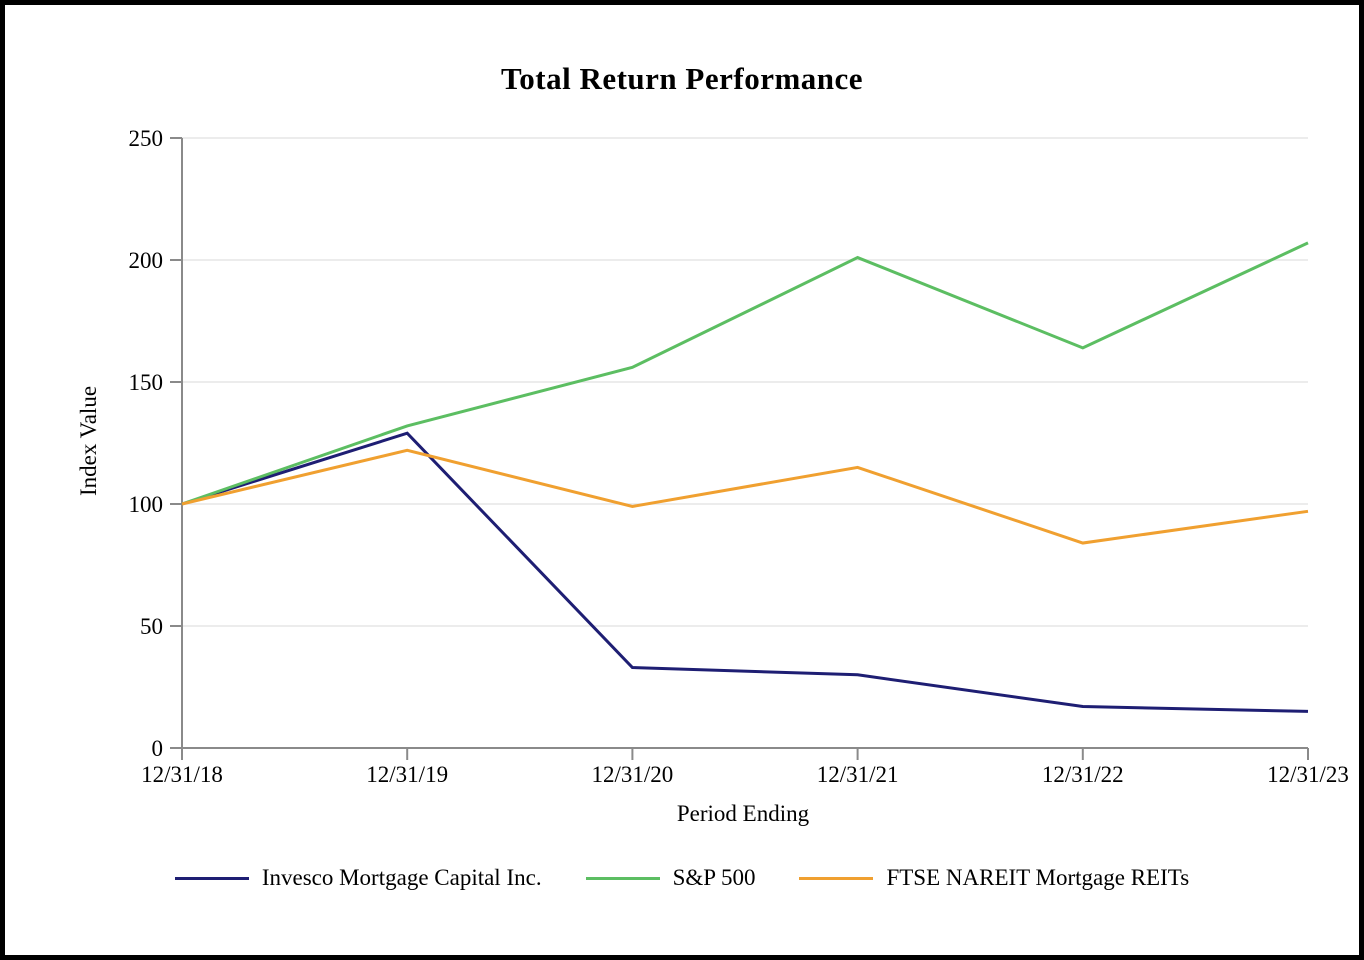  What do you see at coordinates (1038, 877) in the screenshot?
I see `legend-label-ftse-nareit: FTSE NAREIT Mortgage REITs` at bounding box center [1038, 877].